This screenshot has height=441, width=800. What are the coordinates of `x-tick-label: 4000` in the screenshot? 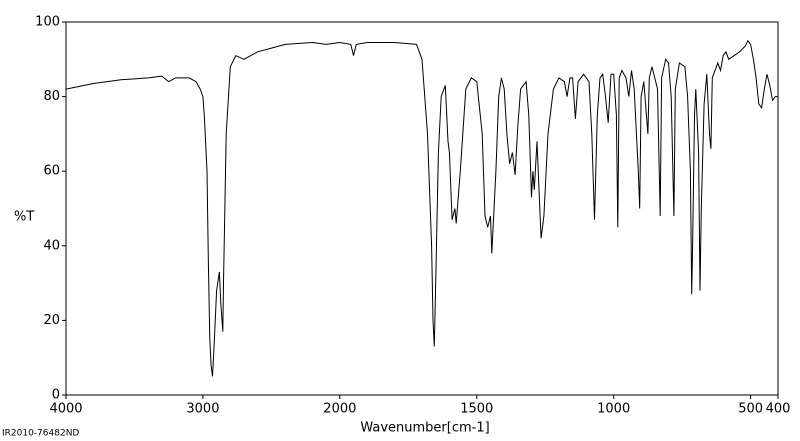 It's located at (65, 409).